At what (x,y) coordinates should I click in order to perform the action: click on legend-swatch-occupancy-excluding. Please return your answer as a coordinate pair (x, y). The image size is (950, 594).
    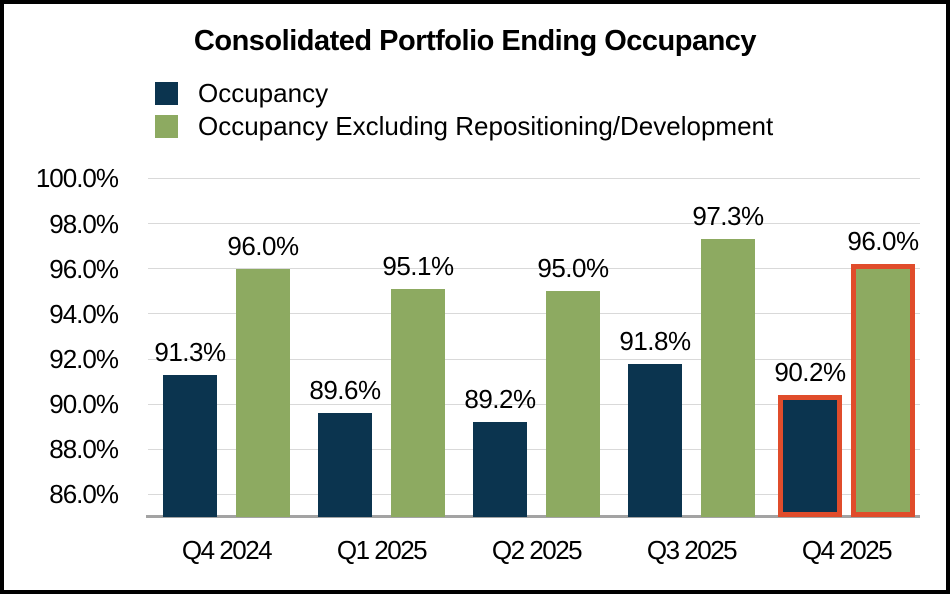
    Looking at the image, I should click on (166, 126).